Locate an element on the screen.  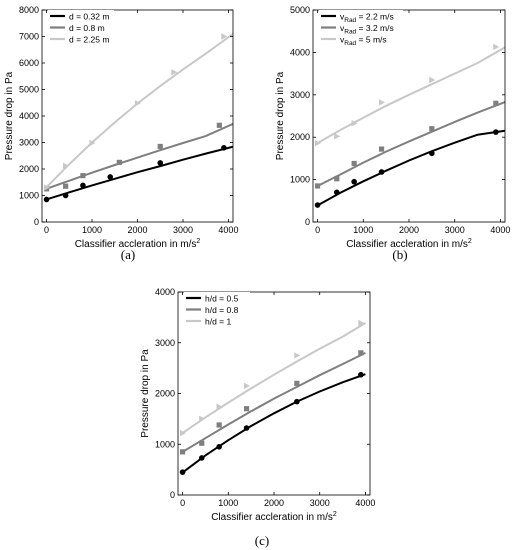
y-tick-label: 8000 is located at coordinates (29, 10).